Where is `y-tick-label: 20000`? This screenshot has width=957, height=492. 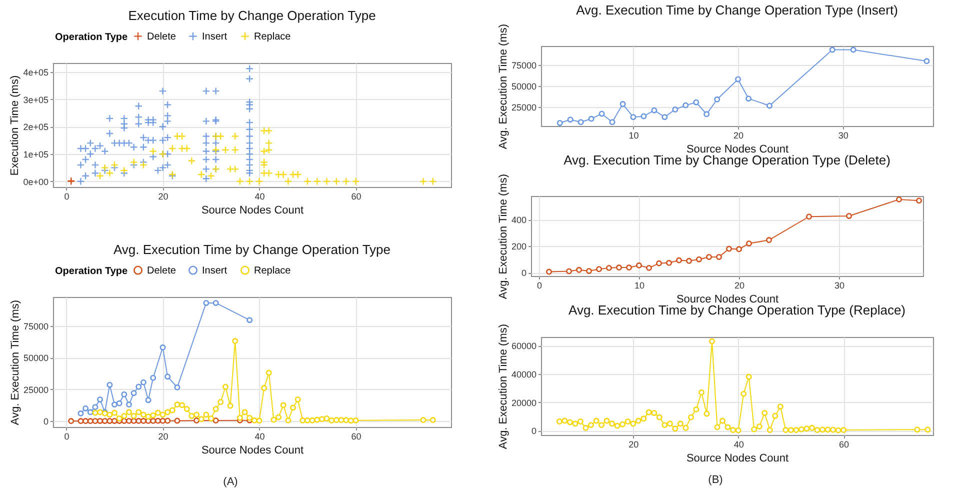
y-tick-label: 20000 is located at coordinates (523, 403).